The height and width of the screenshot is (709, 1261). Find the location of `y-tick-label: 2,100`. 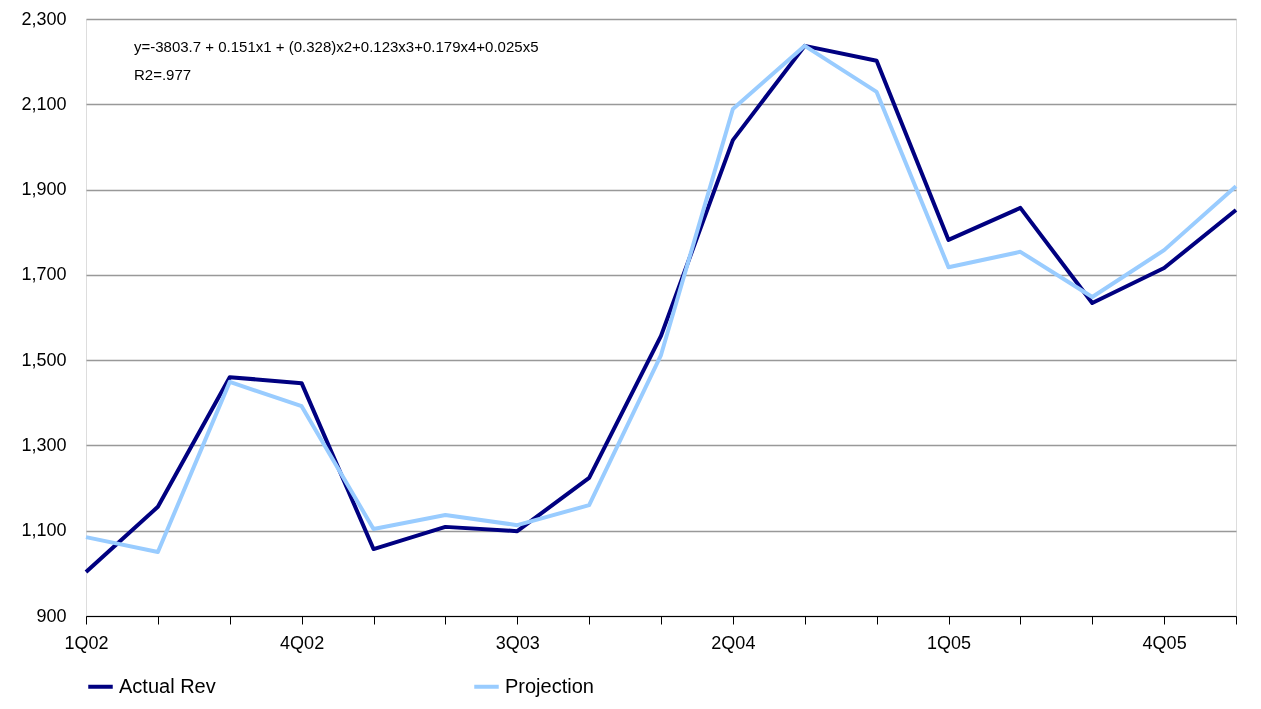

y-tick-label: 2,100 is located at coordinates (44, 103).